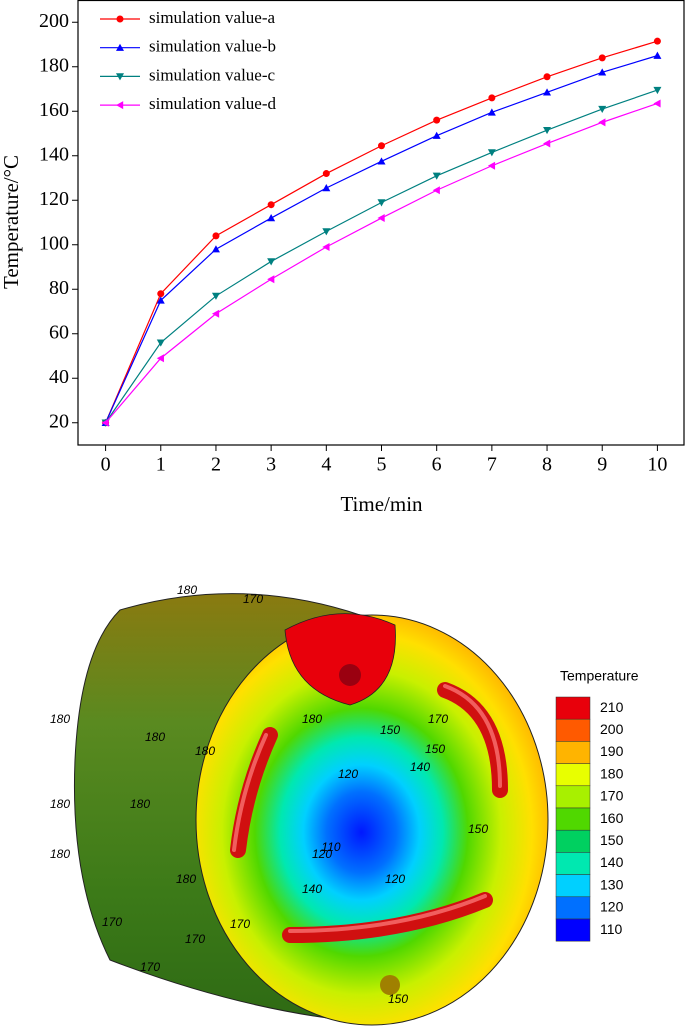 The height and width of the screenshot is (1029, 685). Describe the element at coordinates (312, 889) in the screenshot. I see `contour-label: 140` at that location.